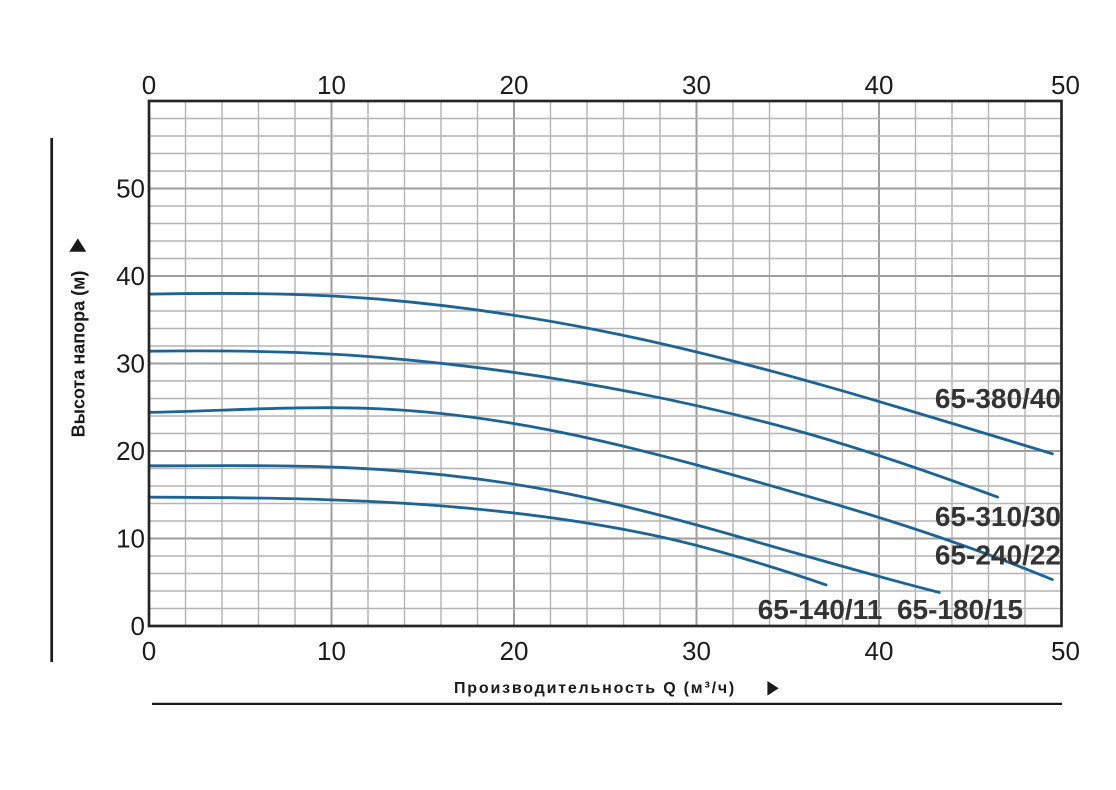  What do you see at coordinates (998, 555) in the screenshot?
I see `svg-text: 65-240/22` at bounding box center [998, 555].